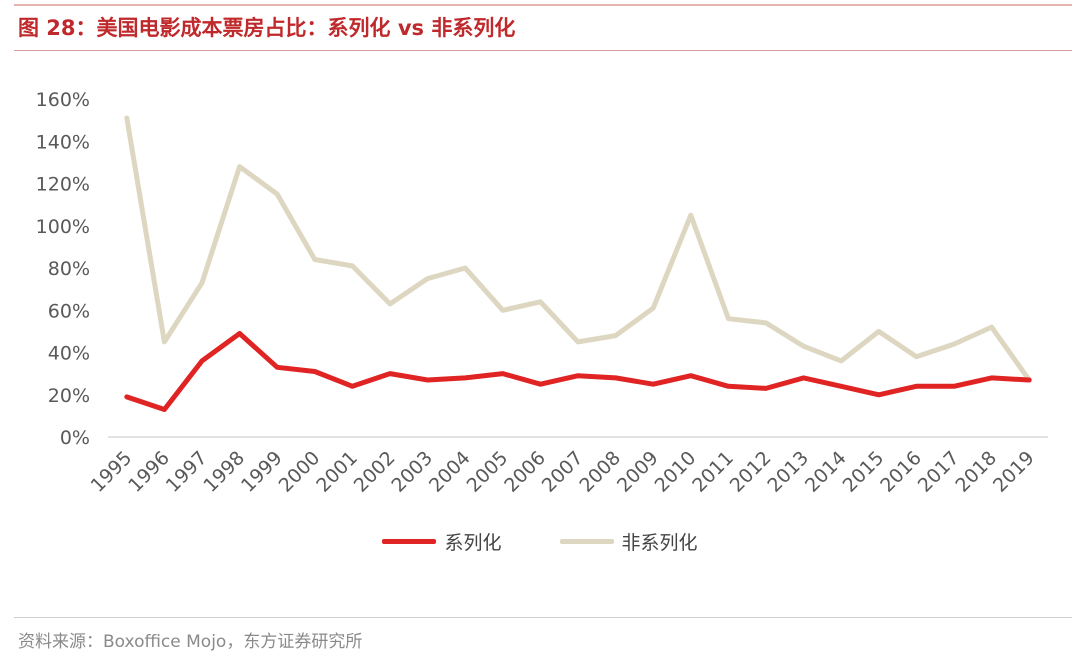  I want to click on x-tick-label: 1997, so click(187, 472).